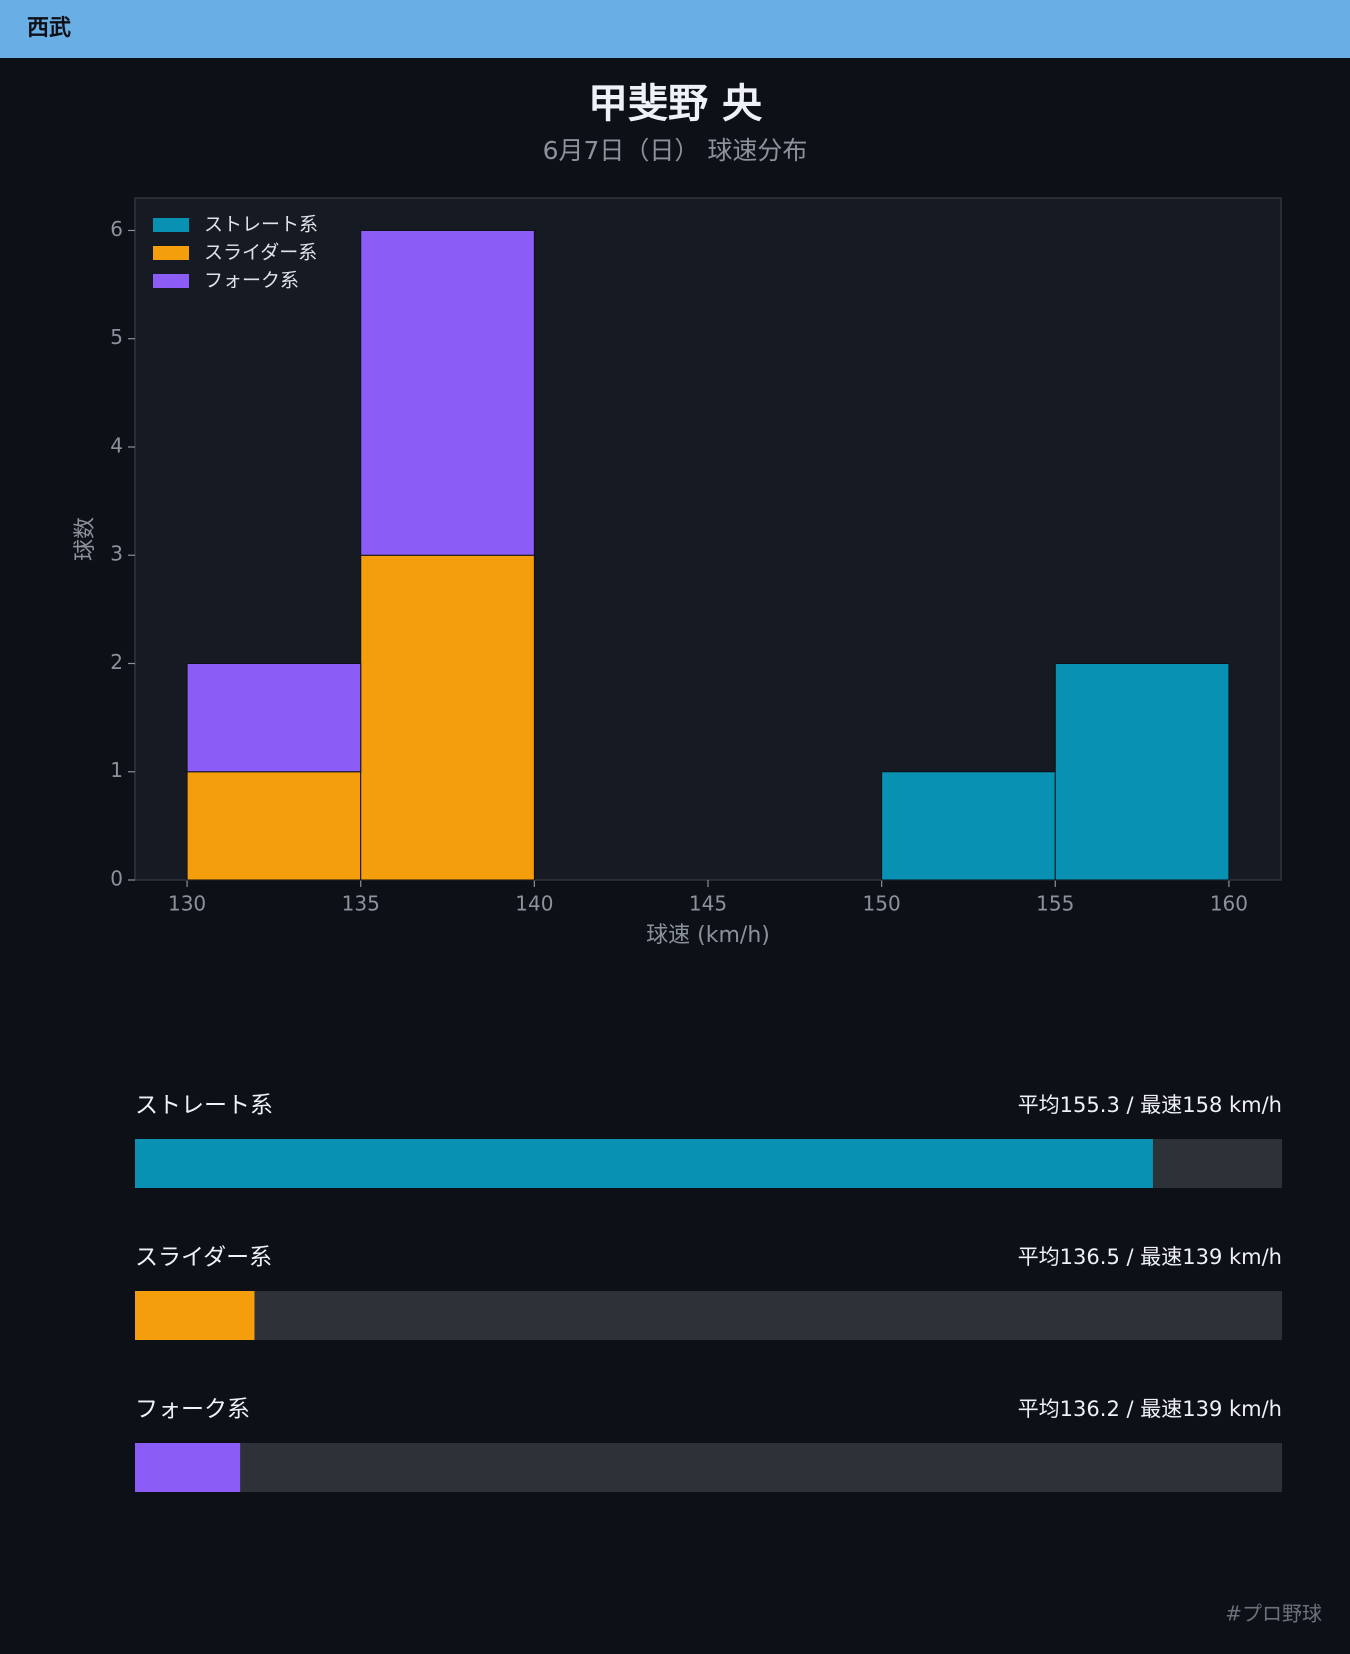 The width and height of the screenshot is (1350, 1654). What do you see at coordinates (708, 904) in the screenshot?
I see `x-tick-label: 145` at bounding box center [708, 904].